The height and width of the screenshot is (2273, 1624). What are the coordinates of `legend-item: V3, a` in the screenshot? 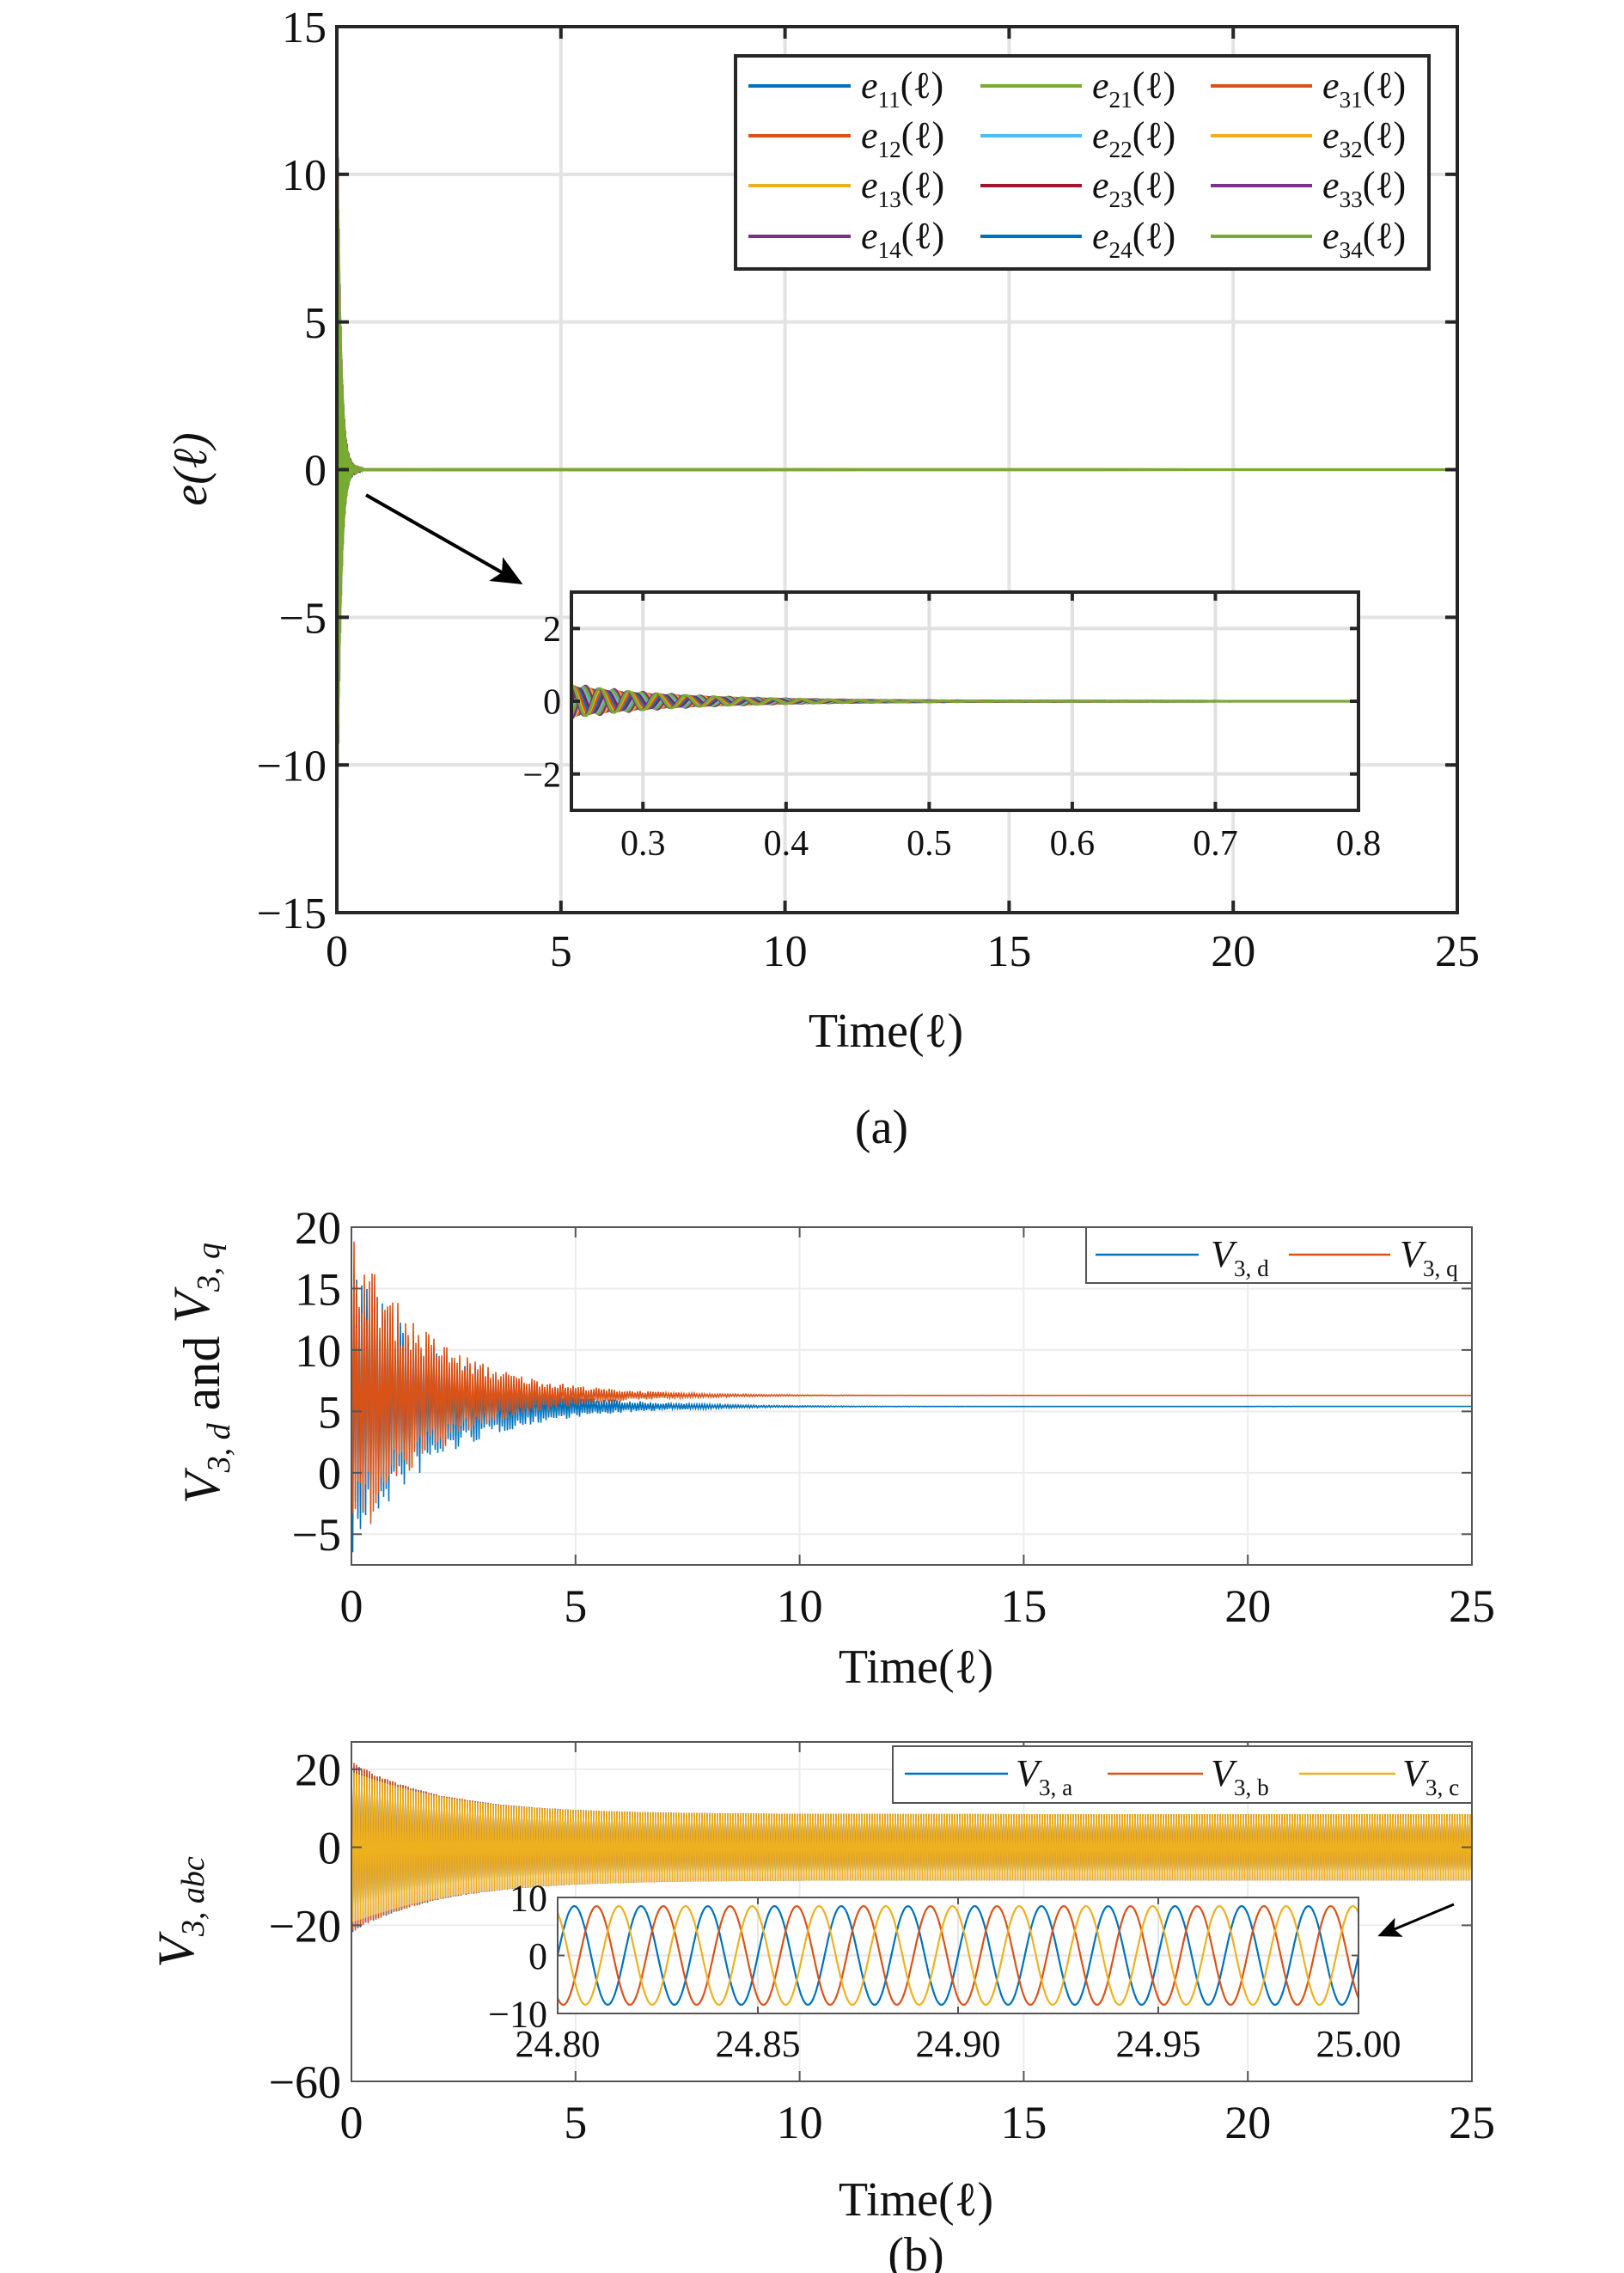 It's located at (988, 1776).